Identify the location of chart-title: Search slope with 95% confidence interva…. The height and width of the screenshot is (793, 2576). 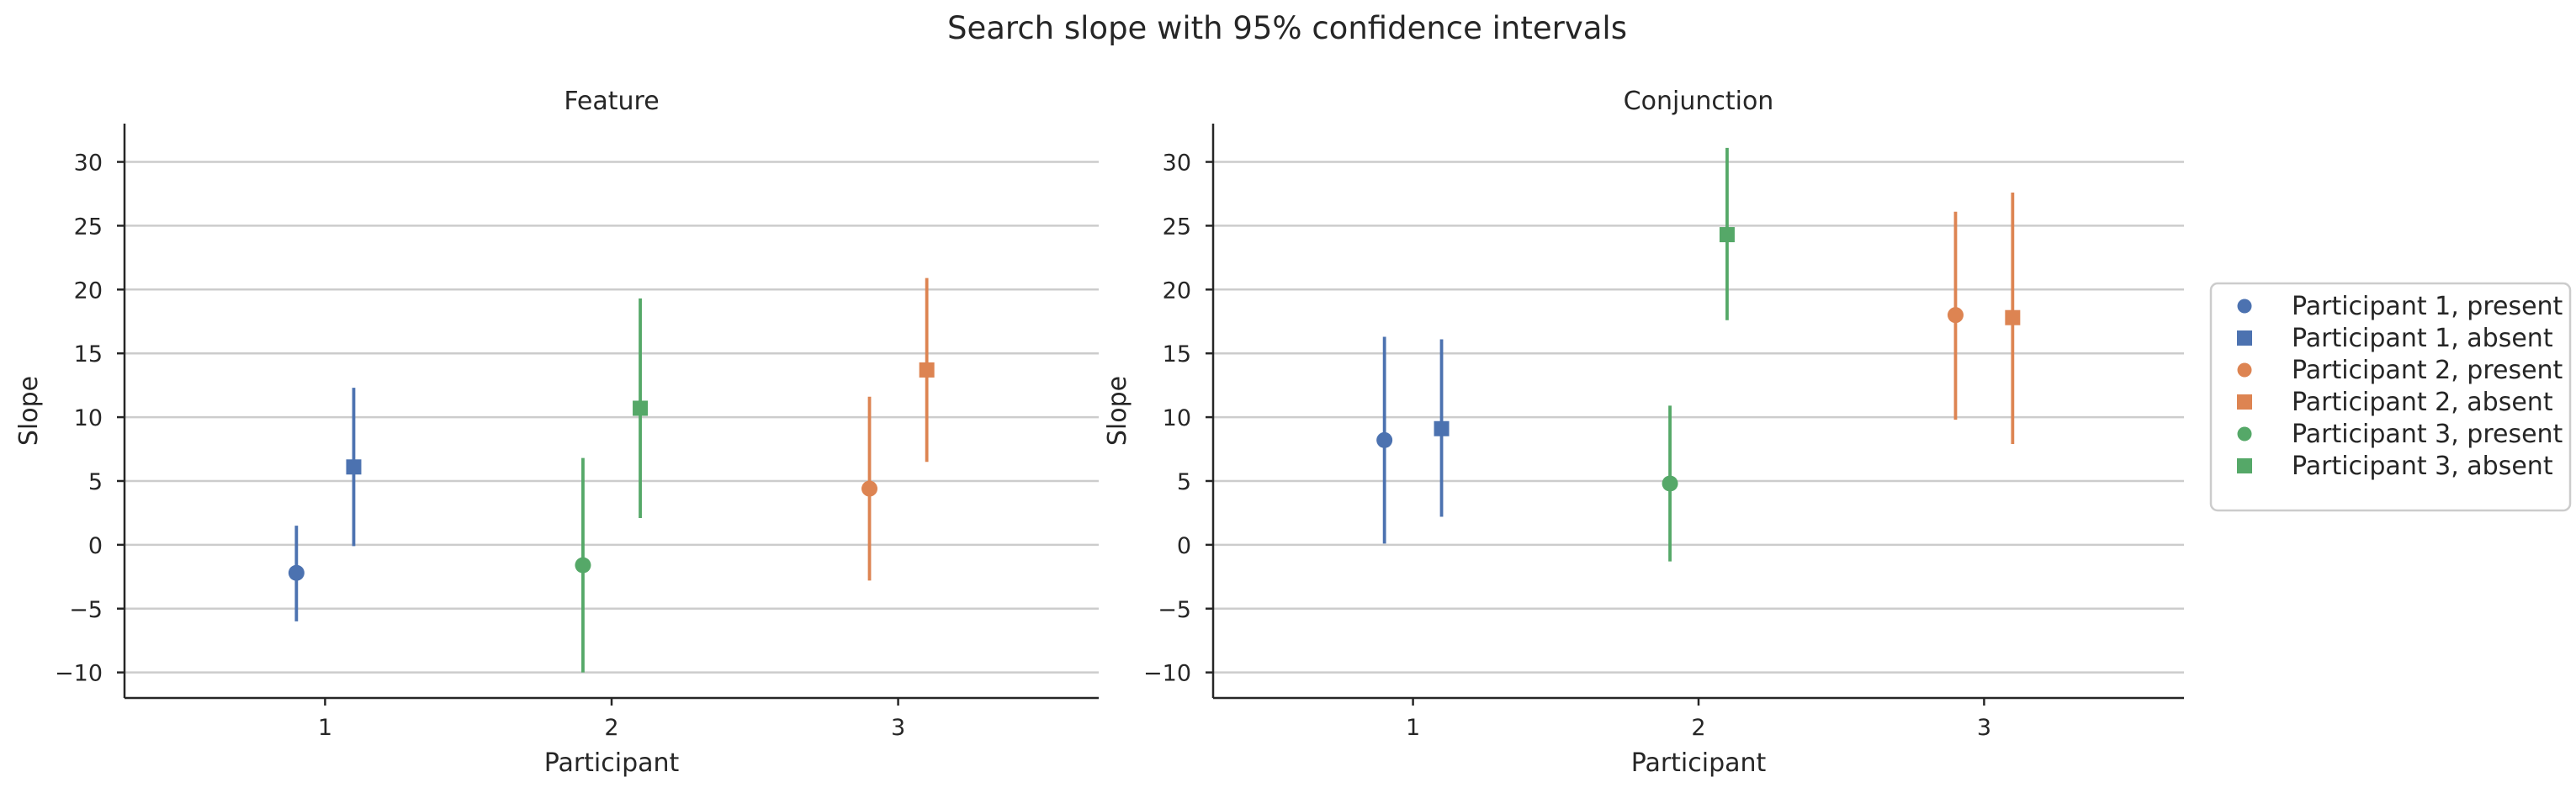
(1287, 28).